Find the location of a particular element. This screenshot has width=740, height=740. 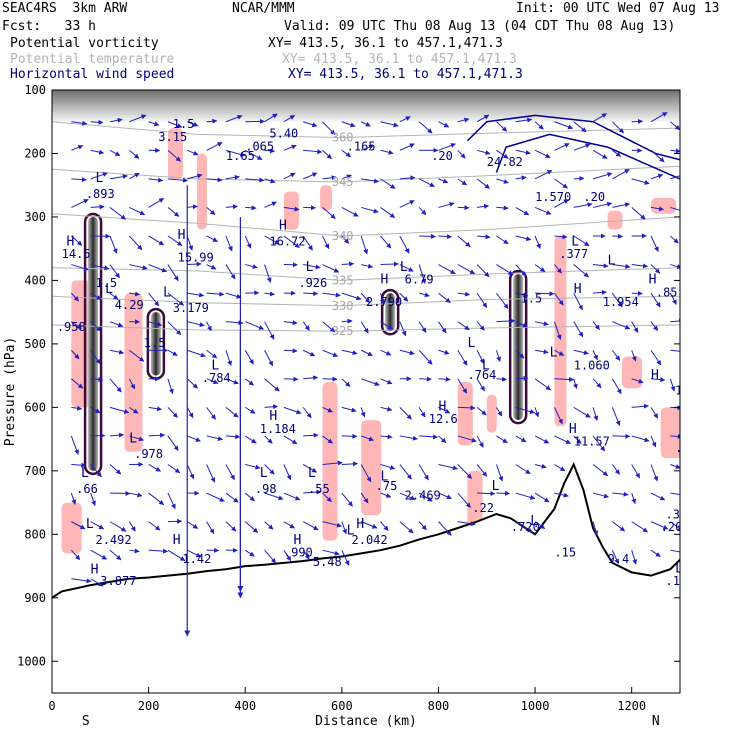

field-xy-theta: XY= 413.5, 36.1 to 457.1,471.3 is located at coordinates (399, 59).